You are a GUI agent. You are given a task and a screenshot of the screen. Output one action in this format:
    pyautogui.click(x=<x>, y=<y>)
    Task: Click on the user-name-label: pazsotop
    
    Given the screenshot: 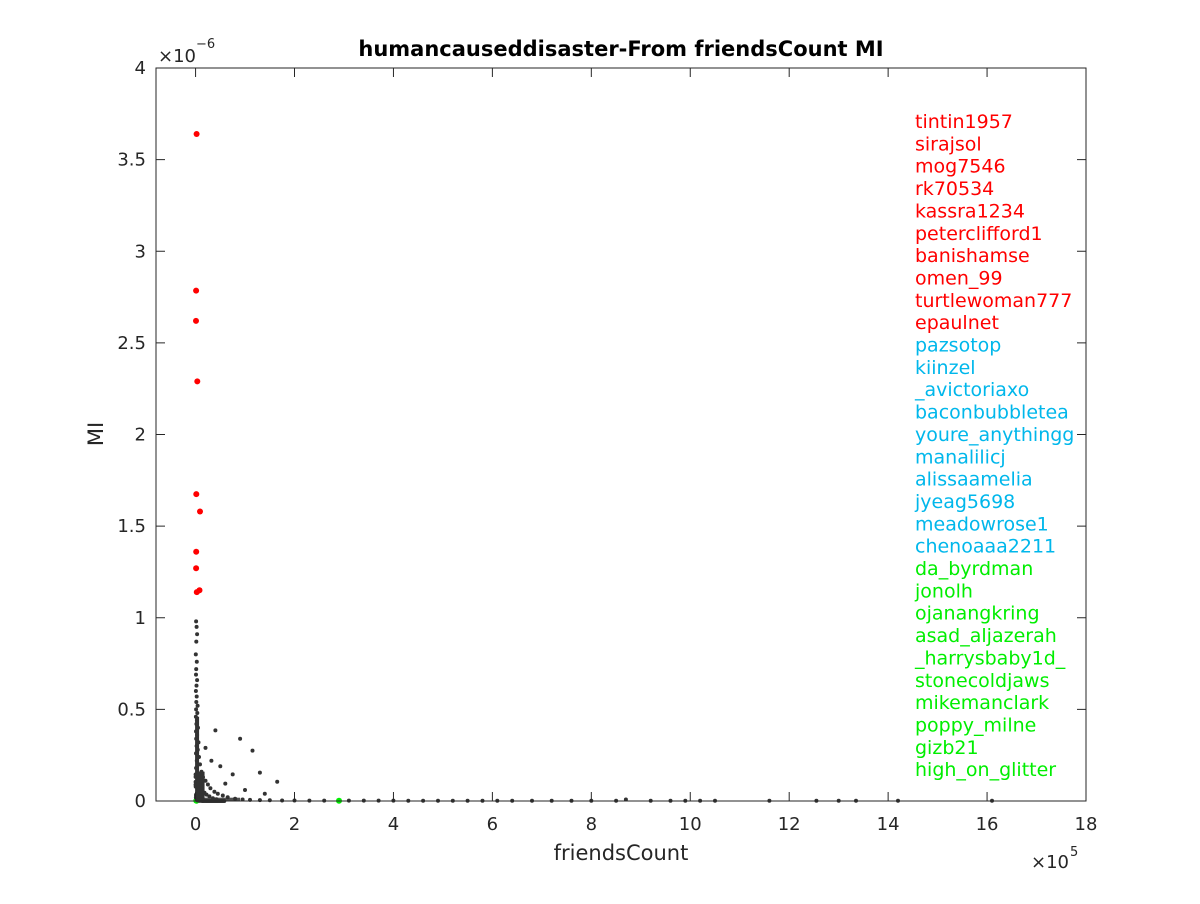 What is the action you would take?
    pyautogui.click(x=958, y=346)
    